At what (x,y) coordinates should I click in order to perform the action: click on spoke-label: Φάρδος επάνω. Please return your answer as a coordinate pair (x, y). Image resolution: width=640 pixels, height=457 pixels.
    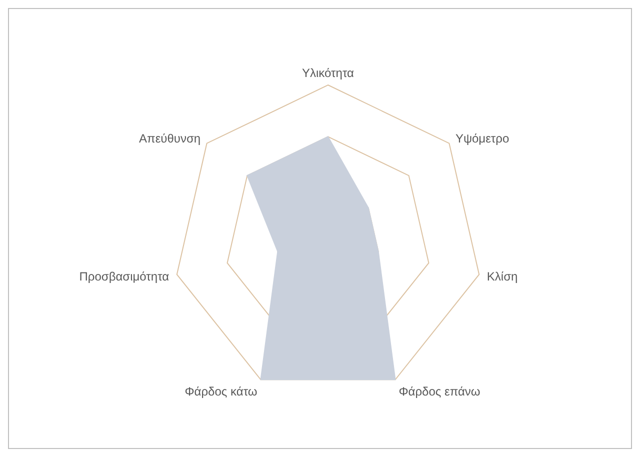
    Looking at the image, I should click on (439, 391).